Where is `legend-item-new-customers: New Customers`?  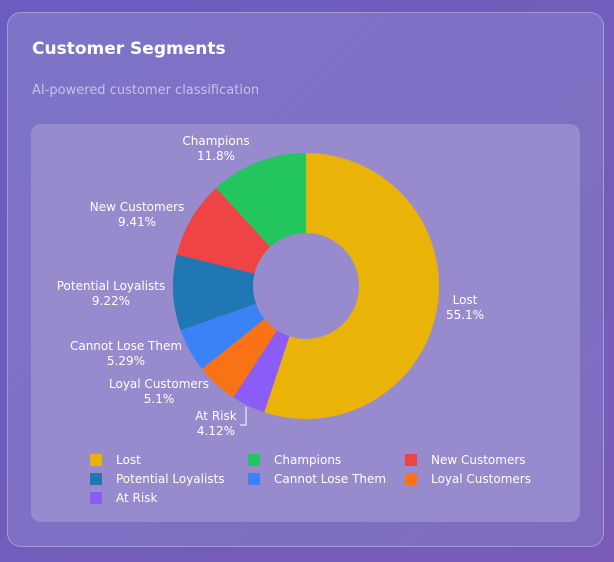
legend-item-new-customers: New Customers is located at coordinates (465, 460).